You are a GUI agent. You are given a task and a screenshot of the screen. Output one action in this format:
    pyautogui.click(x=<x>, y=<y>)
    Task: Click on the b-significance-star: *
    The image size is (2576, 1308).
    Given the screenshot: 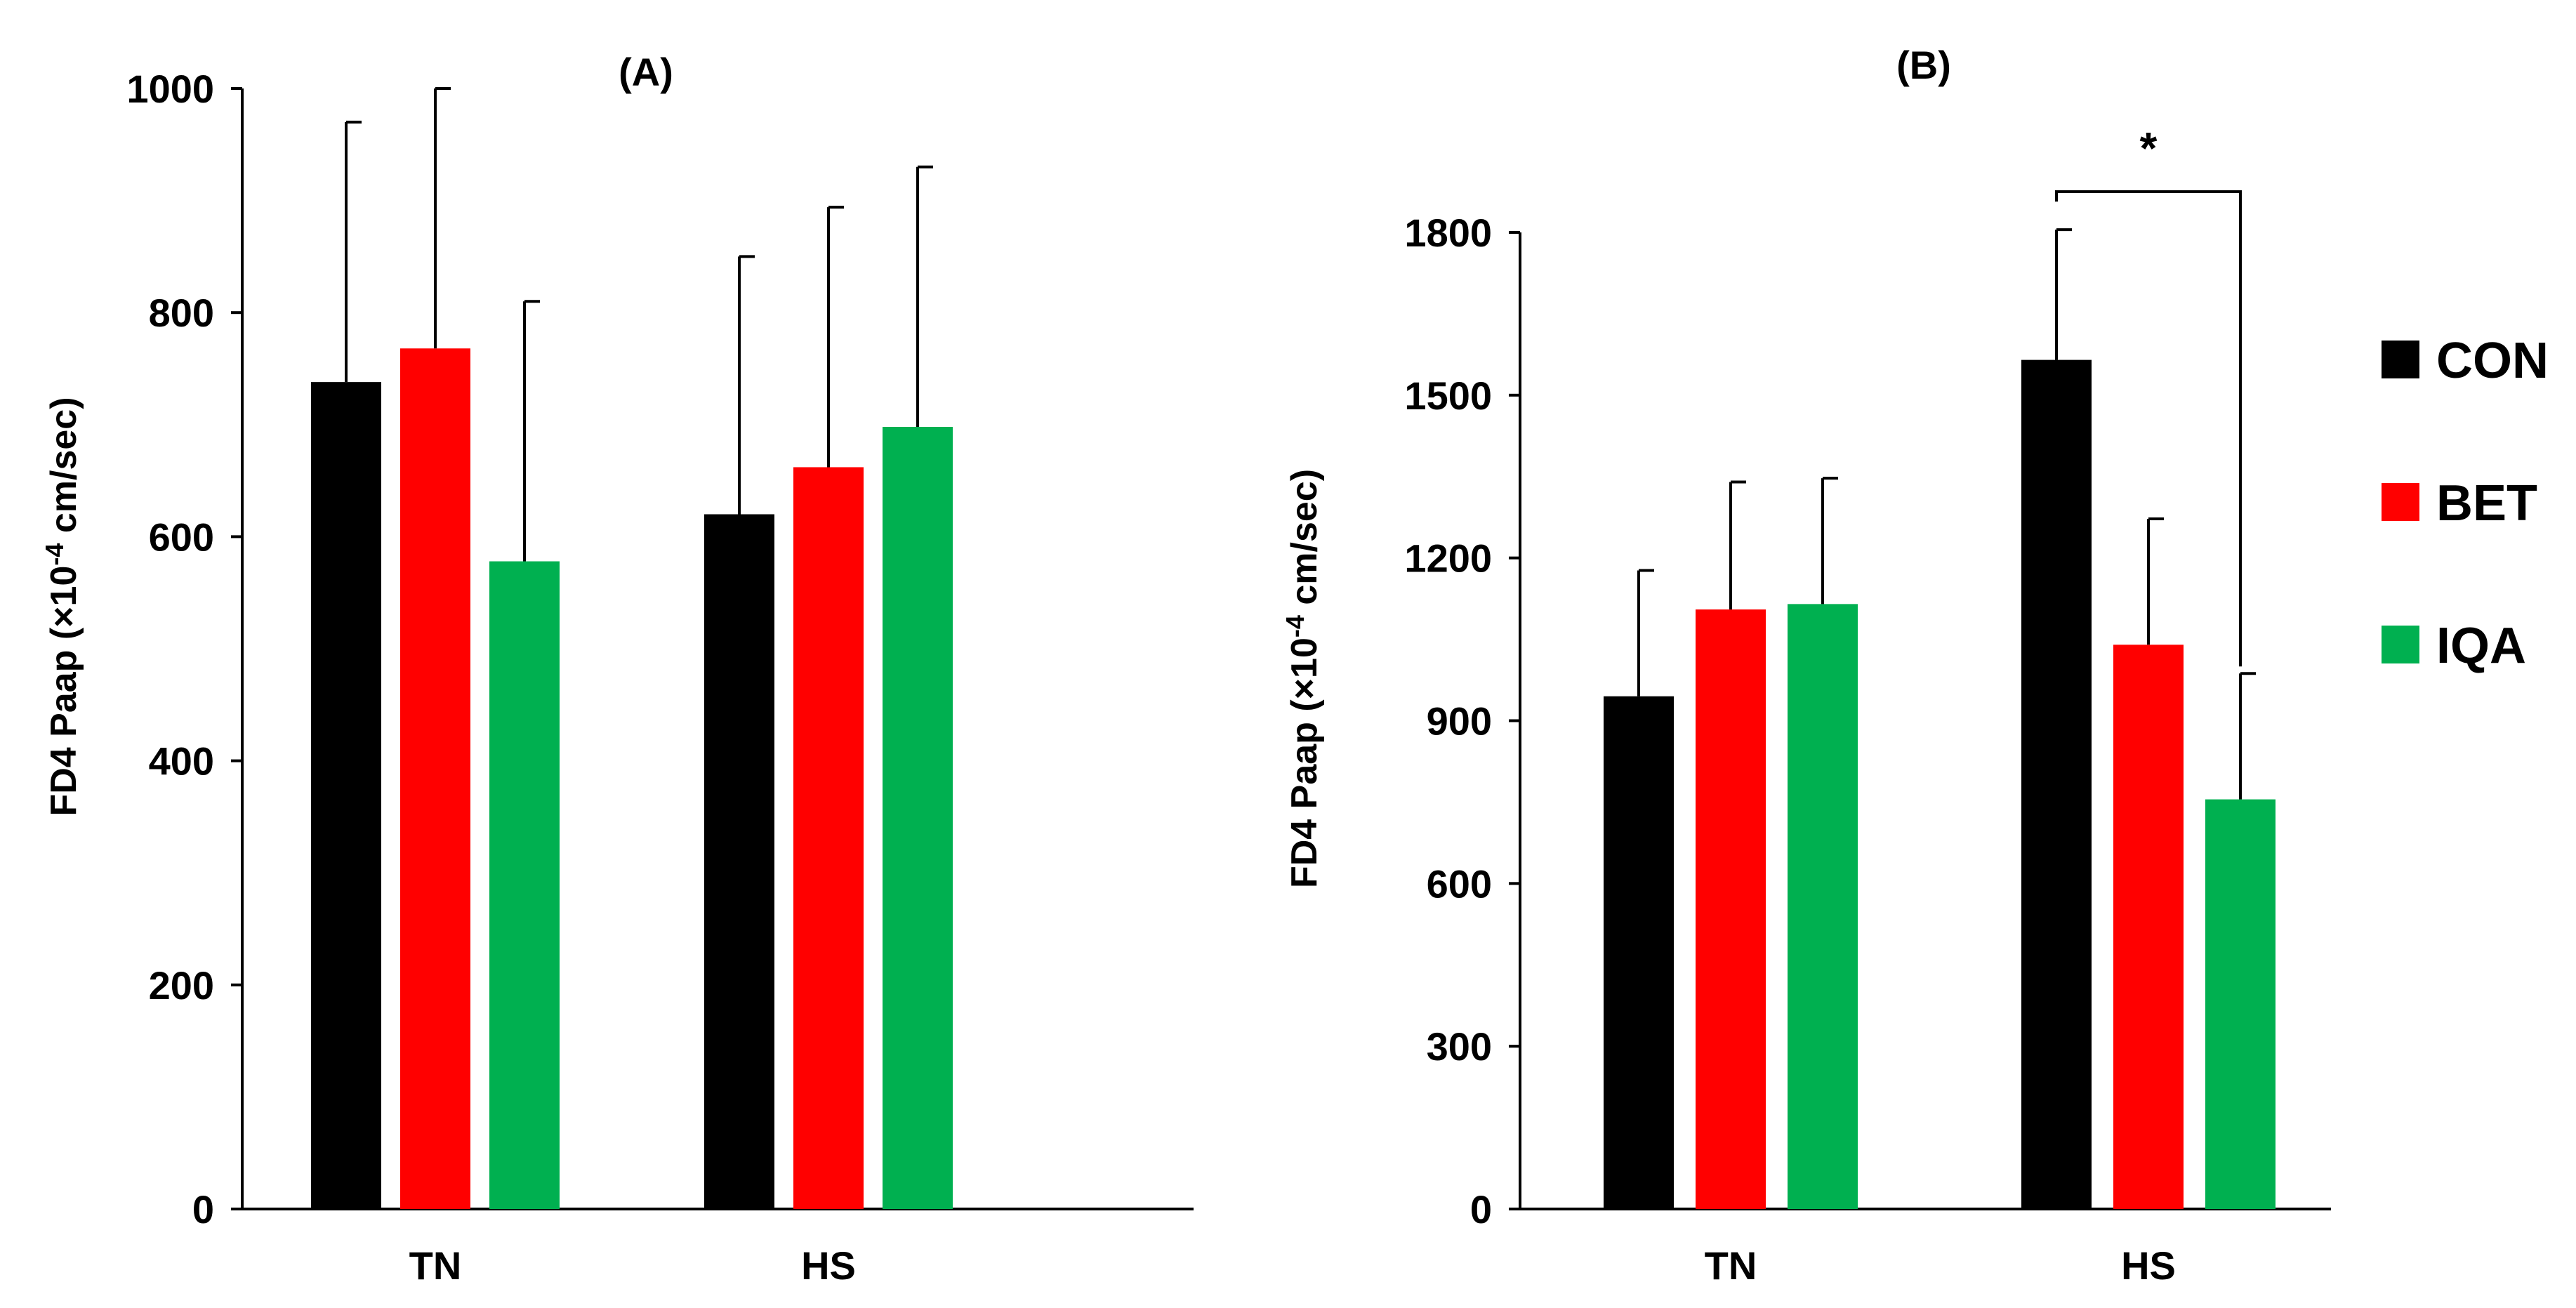 What is the action you would take?
    pyautogui.click(x=2149, y=148)
    